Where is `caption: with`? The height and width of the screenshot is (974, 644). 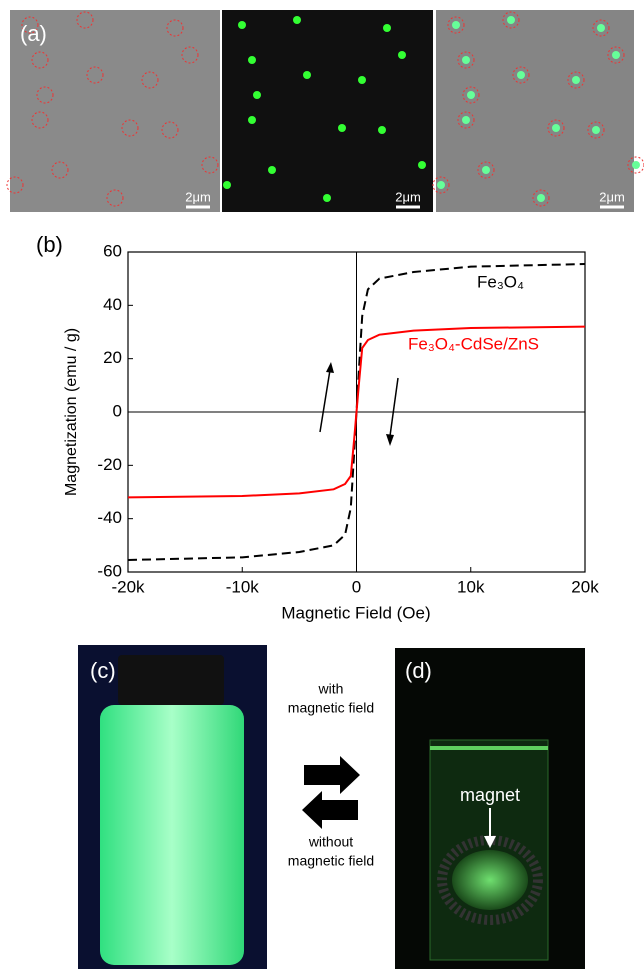 caption: with is located at coordinates (331, 689).